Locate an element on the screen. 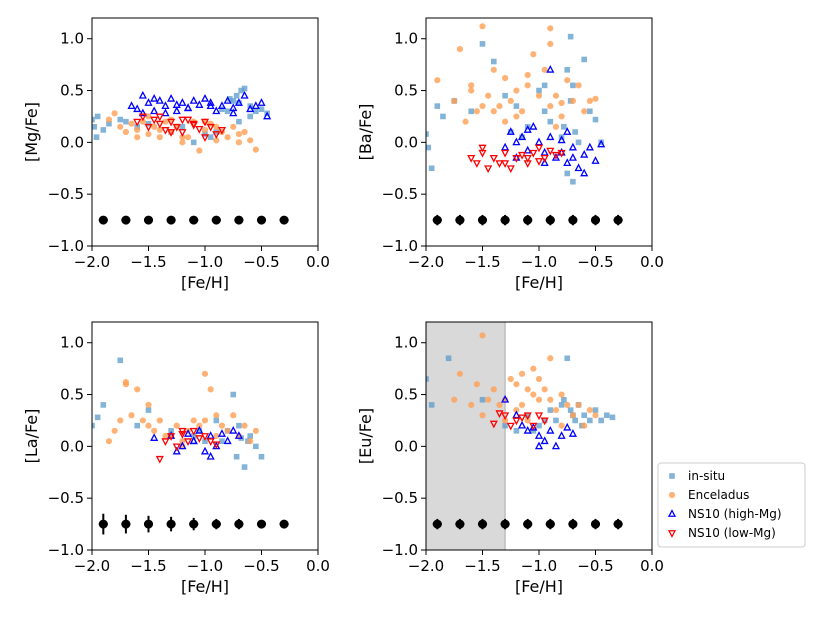 The width and height of the screenshot is (830, 623). y-tick-label: −0.5 is located at coordinates (400, 194).